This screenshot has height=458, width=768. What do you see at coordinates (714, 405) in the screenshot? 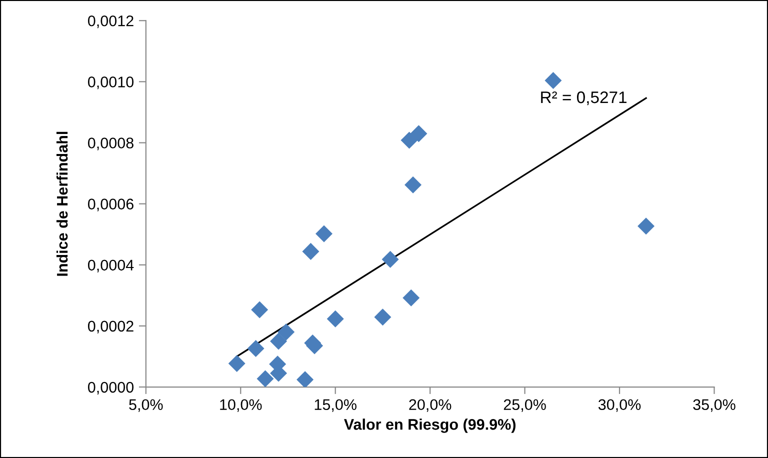
I see `x-tick-label: 35,0%` at bounding box center [714, 405].